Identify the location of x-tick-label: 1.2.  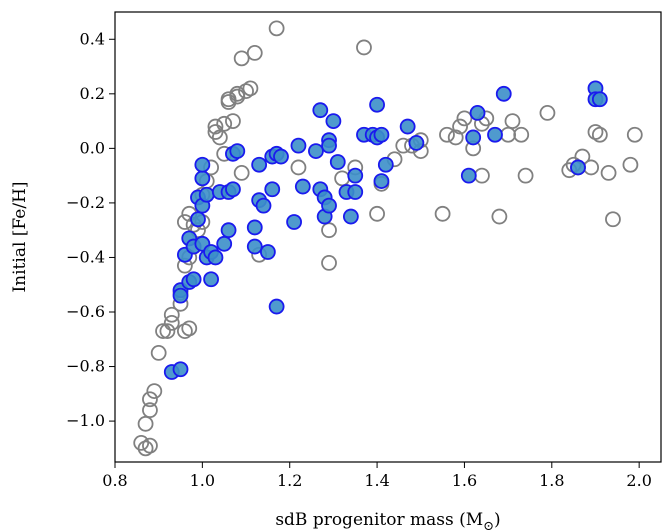
(289, 480).